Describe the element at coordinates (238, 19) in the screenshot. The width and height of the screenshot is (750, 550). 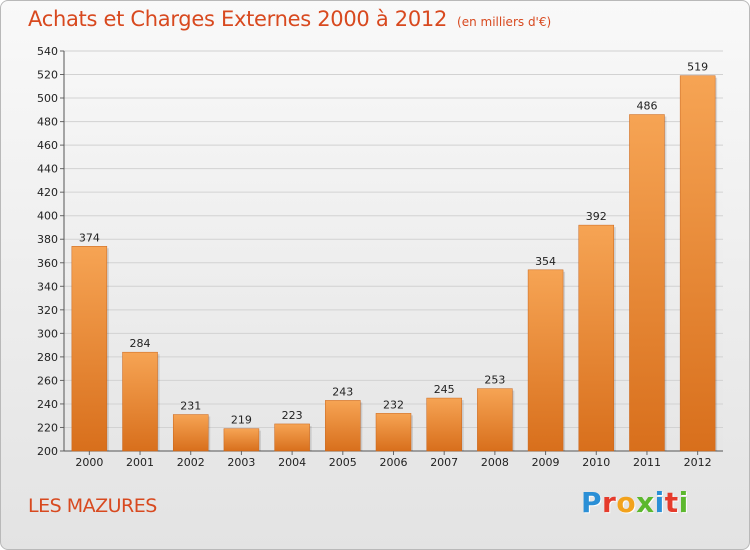
I see `chart-title-text: Achats et Charges Externes 2000 à 2012` at that location.